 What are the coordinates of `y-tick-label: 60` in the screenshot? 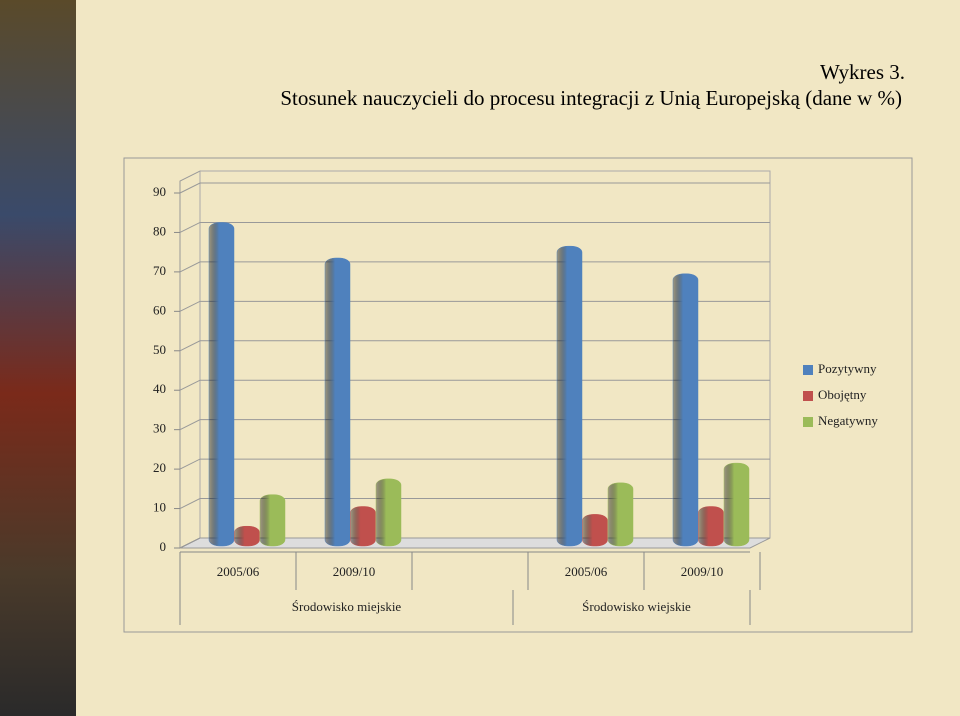 It's located at (159, 309).